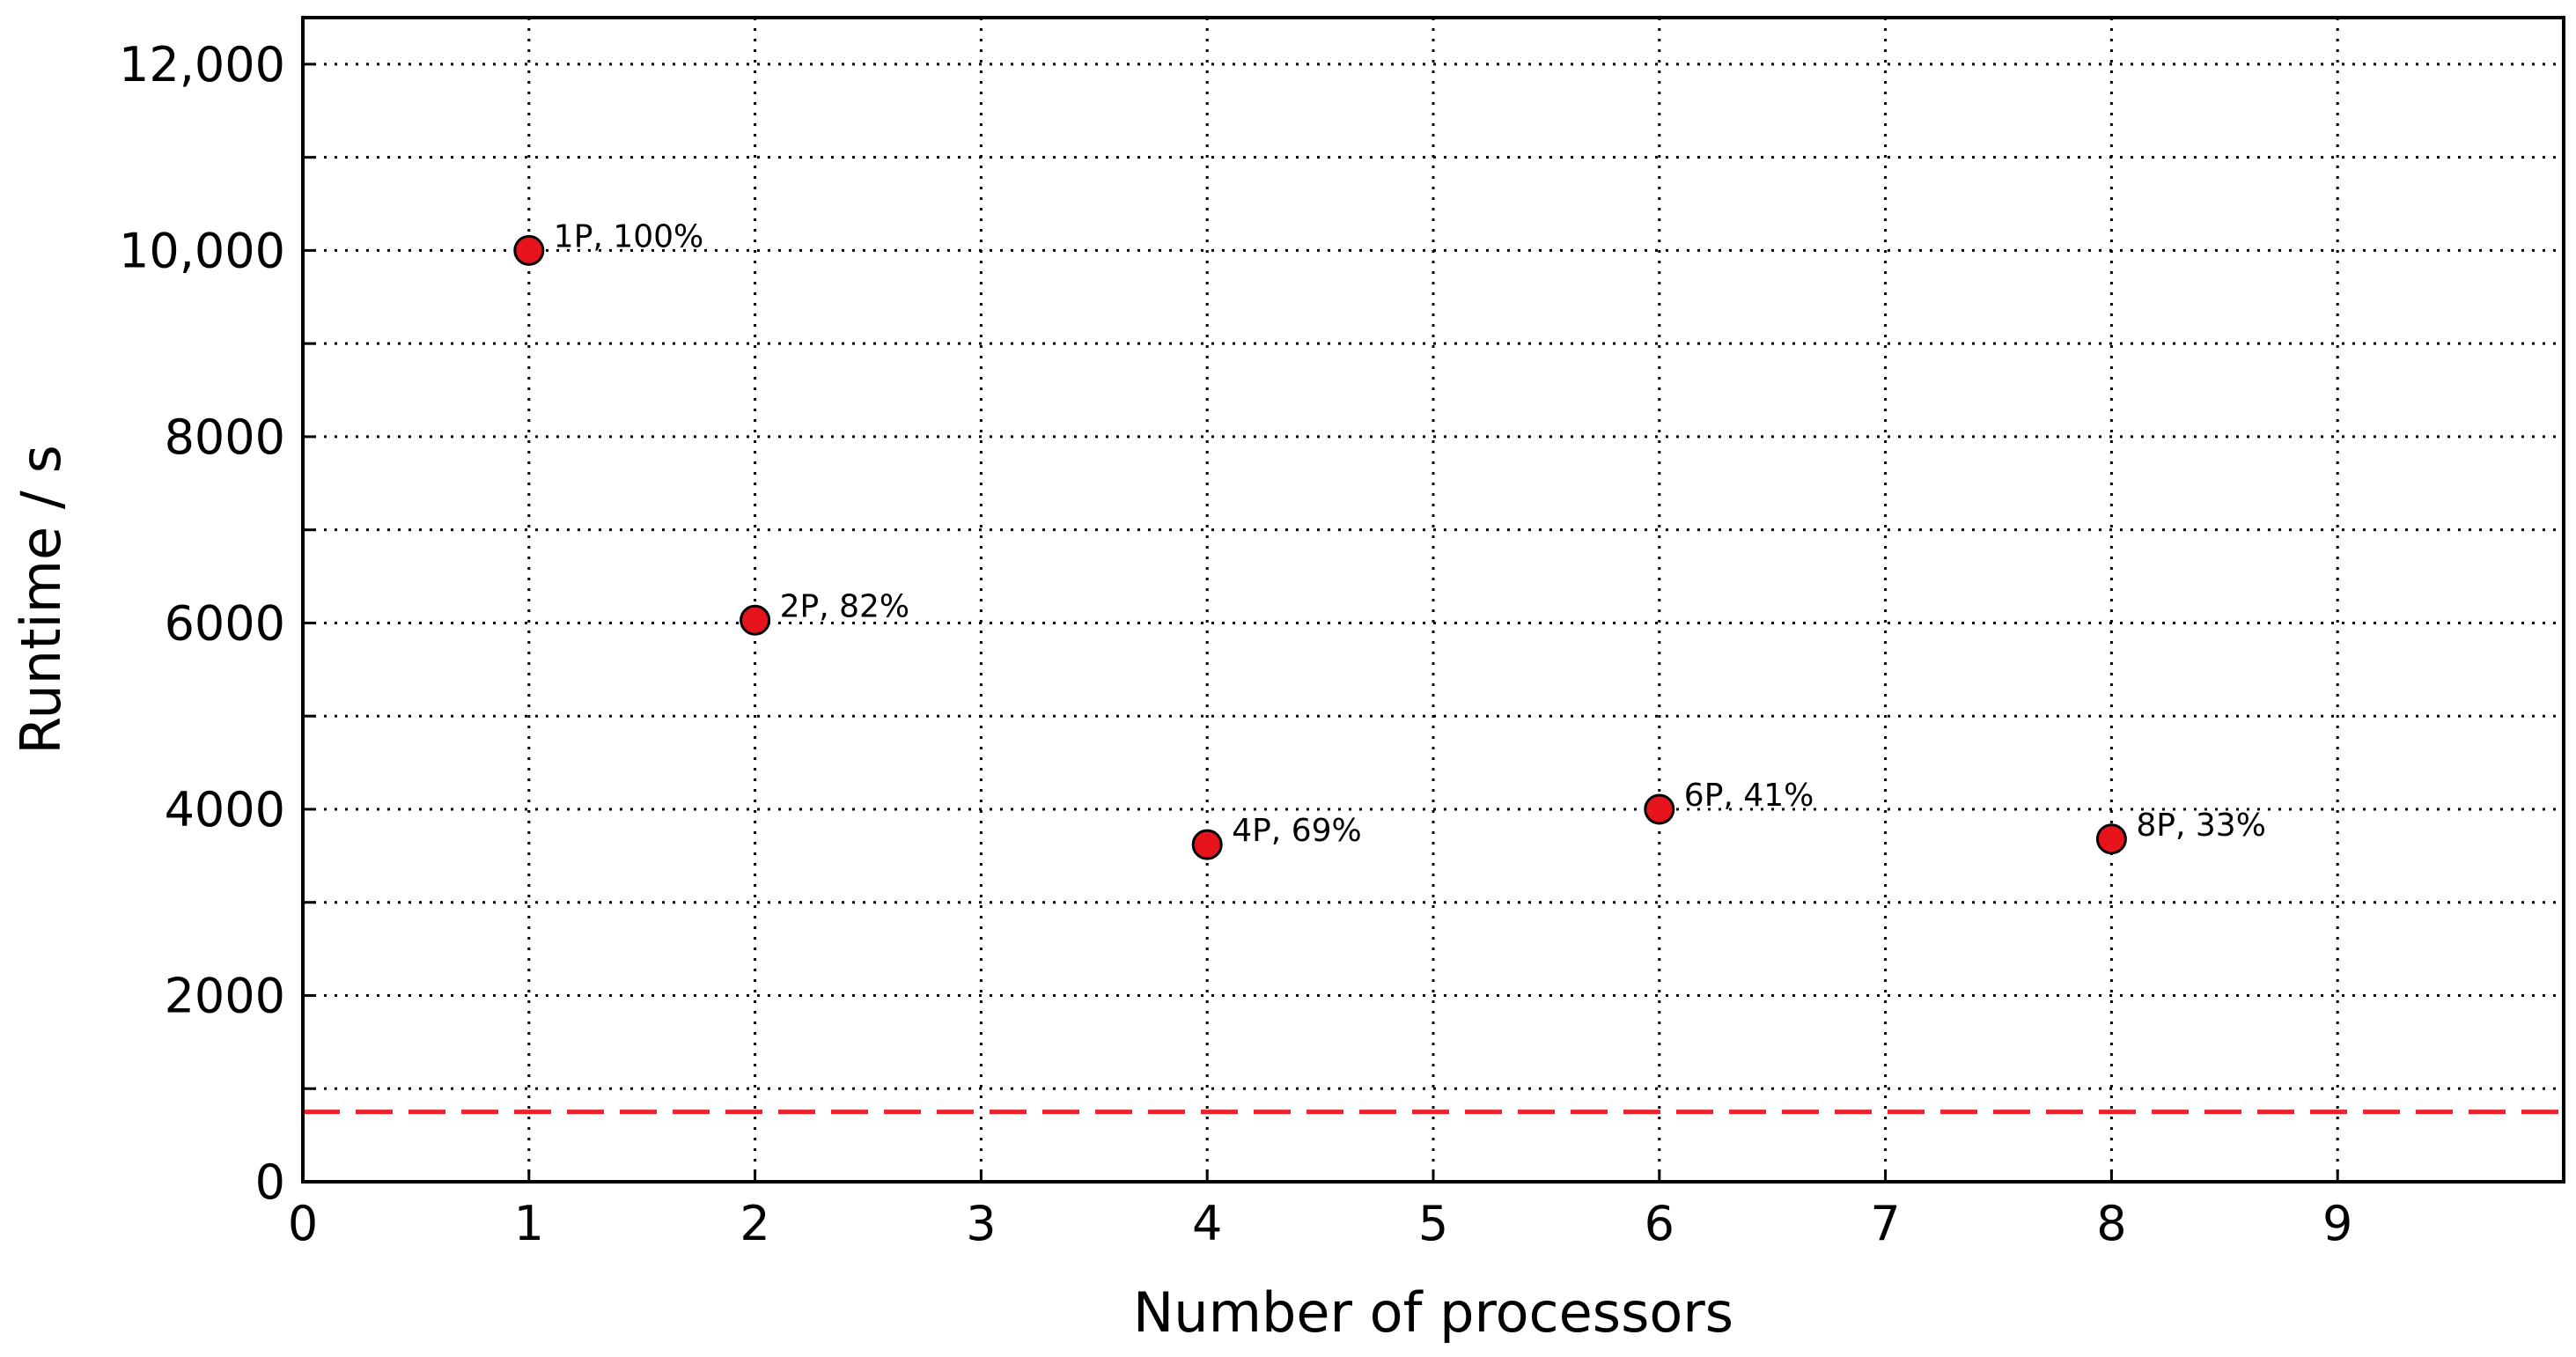 This screenshot has height=1357, width=2576. What do you see at coordinates (2201, 826) in the screenshot?
I see `point-label: 8P, 33%` at bounding box center [2201, 826].